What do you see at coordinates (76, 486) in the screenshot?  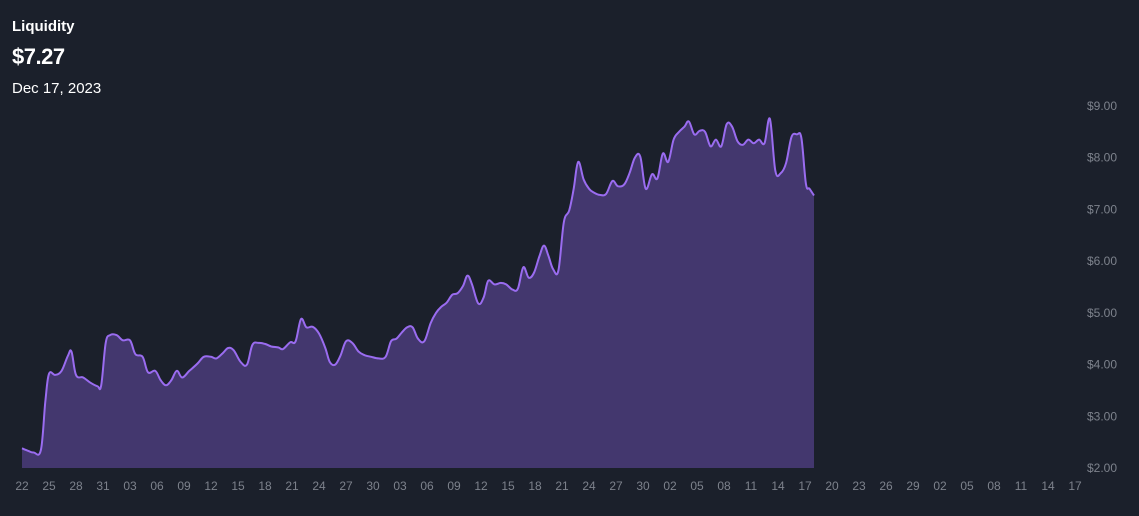 I see `x-tick-label: 28` at bounding box center [76, 486].